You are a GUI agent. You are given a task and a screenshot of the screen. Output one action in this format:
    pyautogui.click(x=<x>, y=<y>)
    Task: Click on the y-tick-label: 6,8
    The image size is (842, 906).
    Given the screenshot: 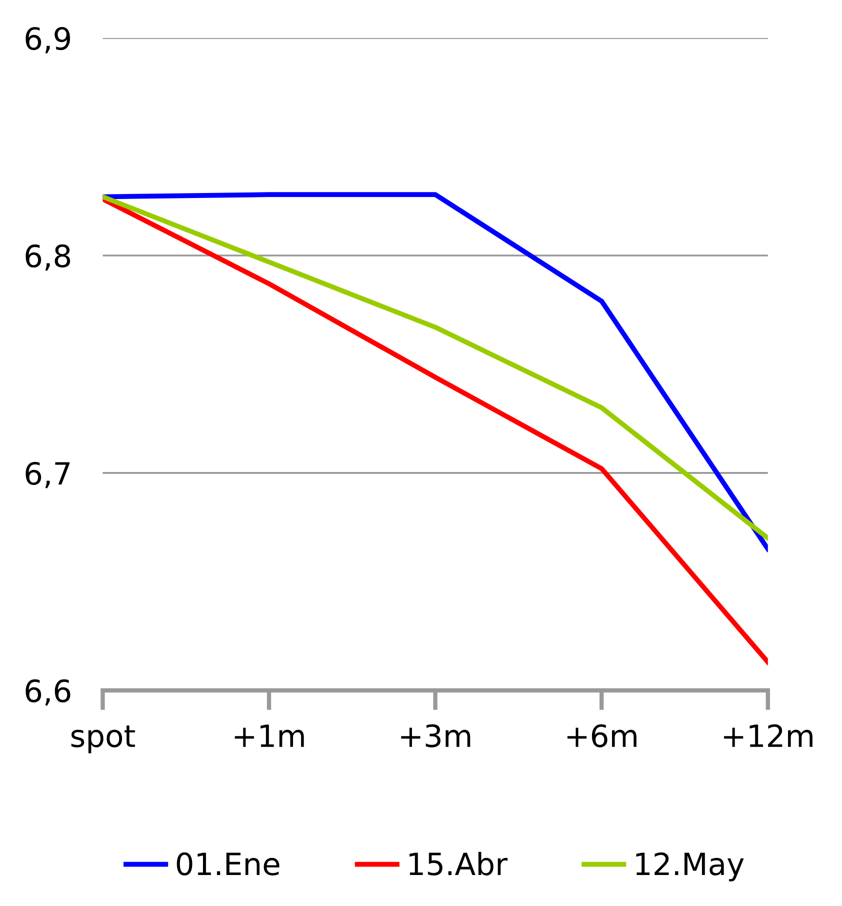 What is the action you would take?
    pyautogui.click(x=48, y=257)
    